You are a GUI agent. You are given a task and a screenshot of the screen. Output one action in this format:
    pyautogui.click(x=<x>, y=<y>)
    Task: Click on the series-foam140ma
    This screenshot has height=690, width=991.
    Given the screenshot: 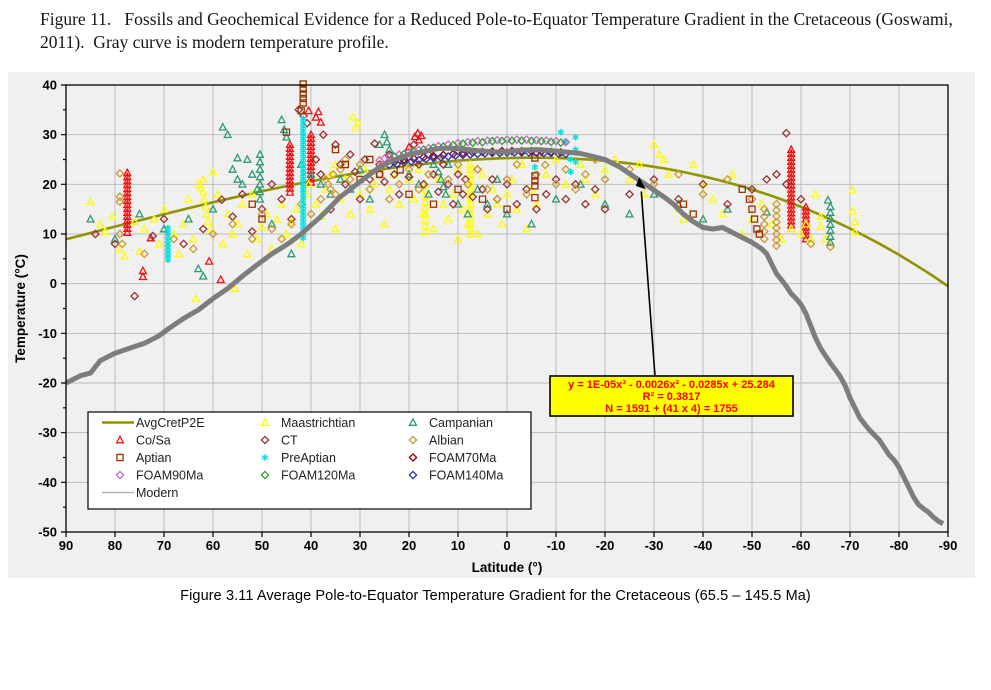 What is the action you would take?
    pyautogui.click(x=477, y=158)
    